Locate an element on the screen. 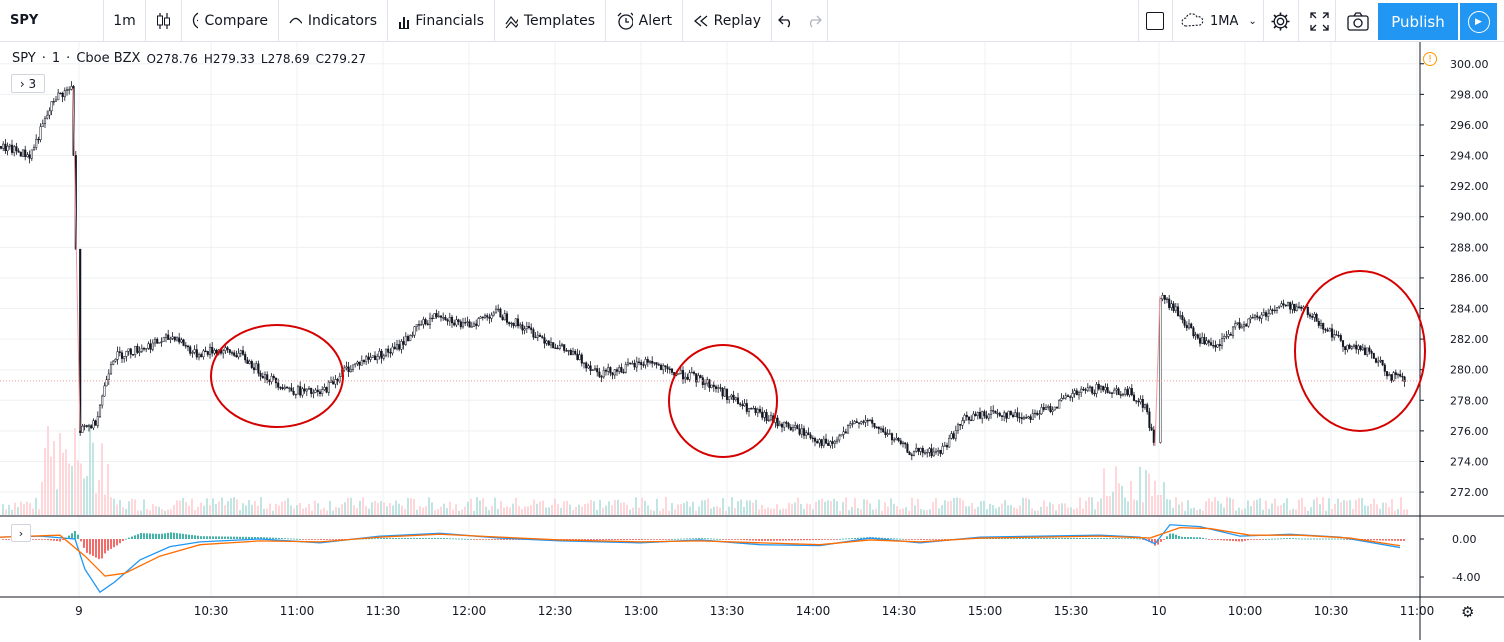 The height and width of the screenshot is (642, 1504). indicators-button: Indicators is located at coordinates (333, 21).